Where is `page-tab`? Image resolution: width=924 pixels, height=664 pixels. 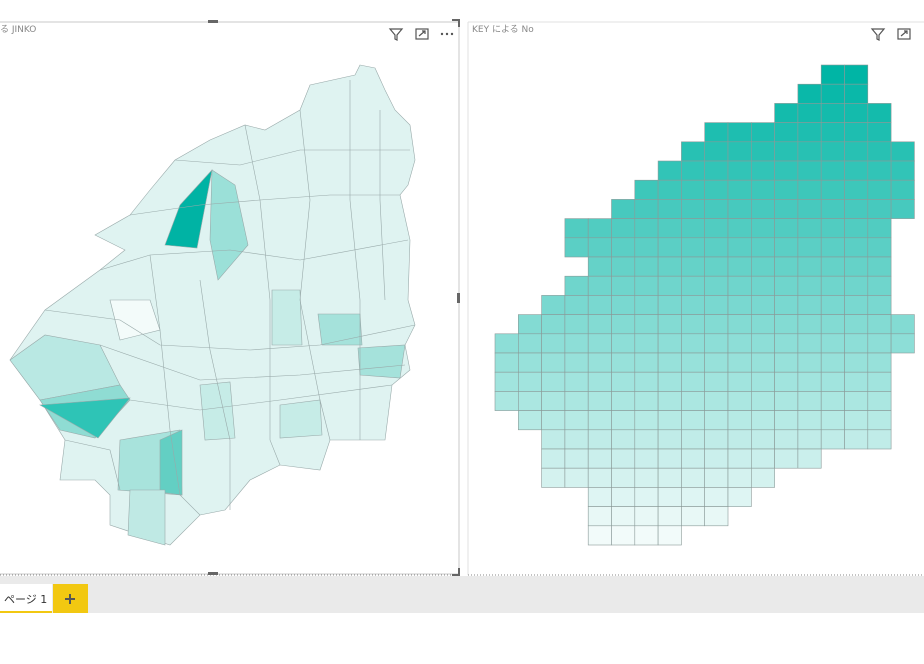
page-tab is located at coordinates (26, 598).